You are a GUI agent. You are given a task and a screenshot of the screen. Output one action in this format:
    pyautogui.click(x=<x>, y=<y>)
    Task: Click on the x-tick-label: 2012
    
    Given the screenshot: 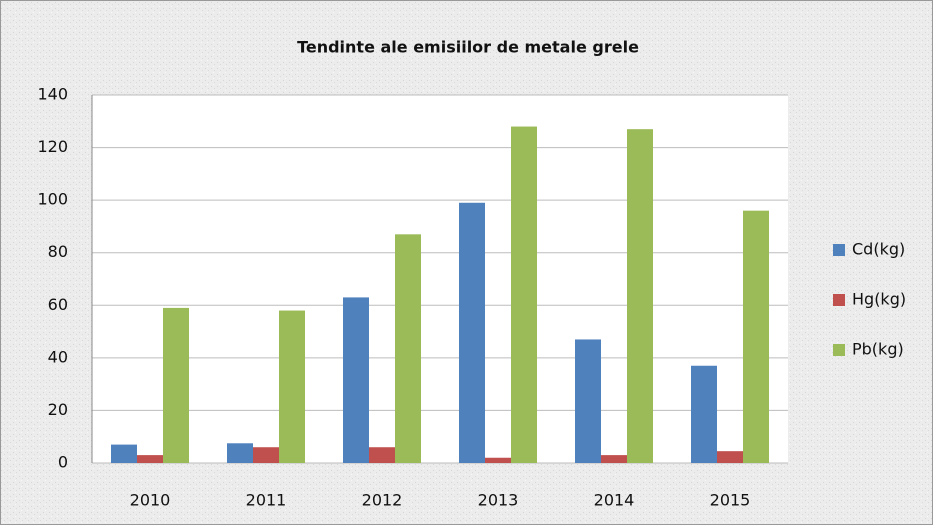 What is the action you would take?
    pyautogui.click(x=382, y=500)
    